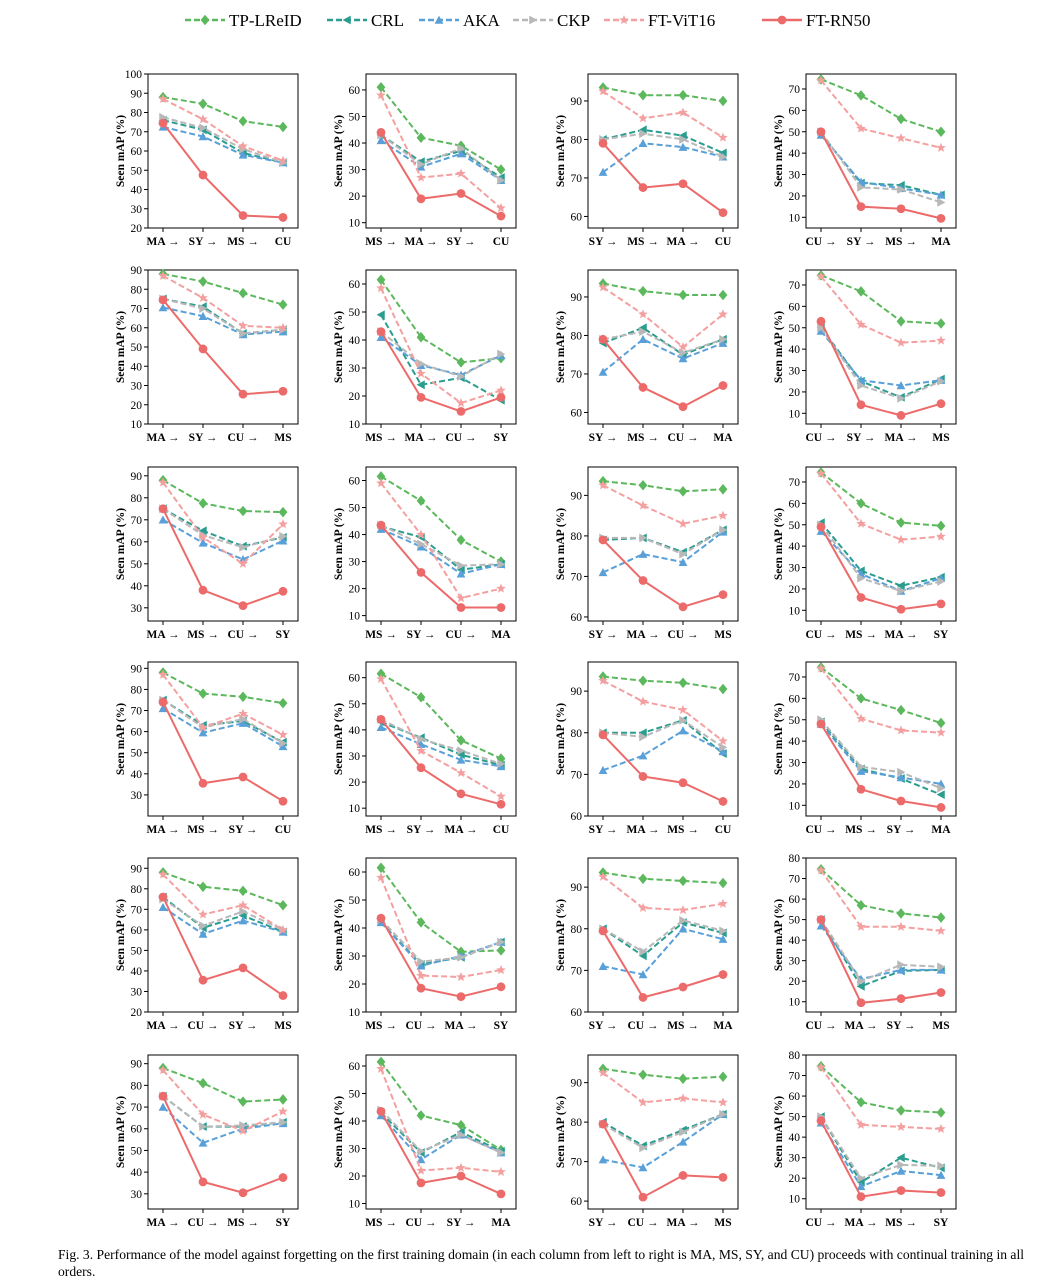 The height and width of the screenshot is (1286, 1062). Describe the element at coordinates (659, 20) in the screenshot. I see `legend-entry-ft-vit16: FT-ViT16` at that location.